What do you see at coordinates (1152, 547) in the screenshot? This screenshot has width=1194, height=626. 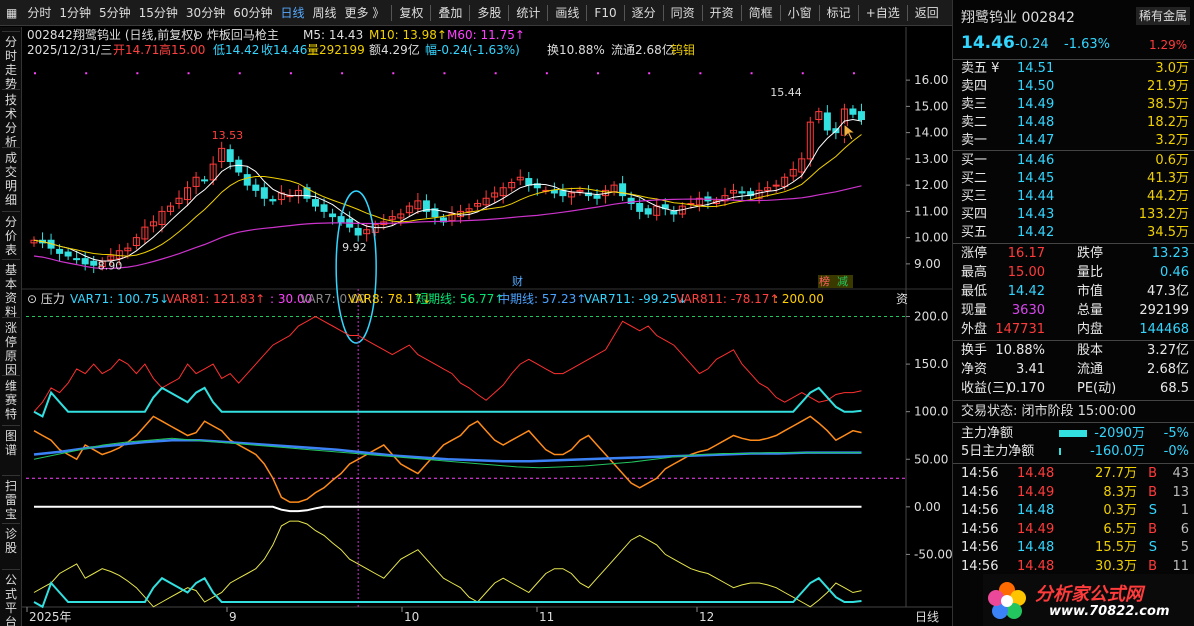 I see `tick-direction: S` at bounding box center [1152, 547].